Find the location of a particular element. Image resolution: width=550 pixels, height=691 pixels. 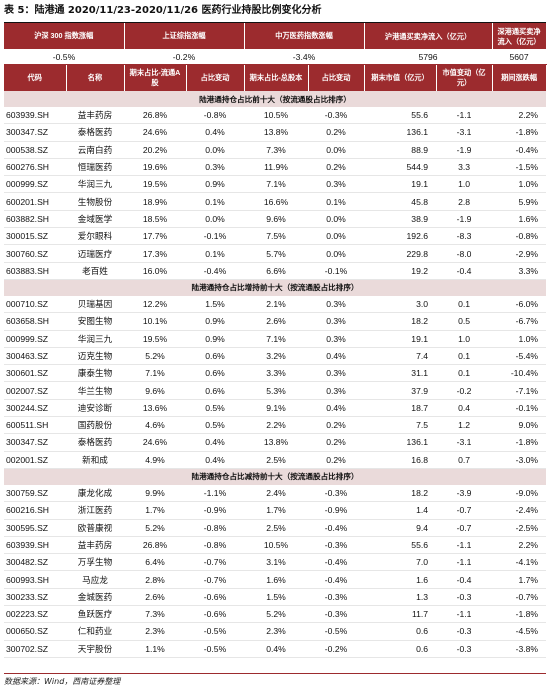

table-cell: 益丰药房 is located at coordinates (95, 116).